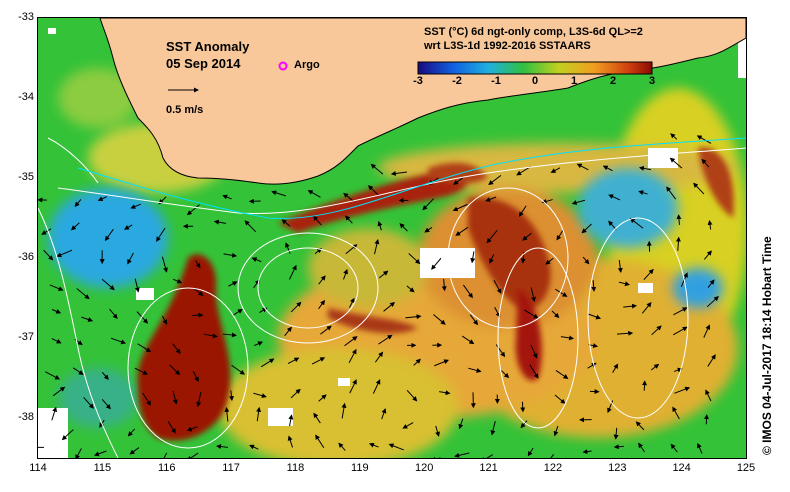  Describe the element at coordinates (38, 468) in the screenshot. I see `lon-tick-label: 114` at that location.